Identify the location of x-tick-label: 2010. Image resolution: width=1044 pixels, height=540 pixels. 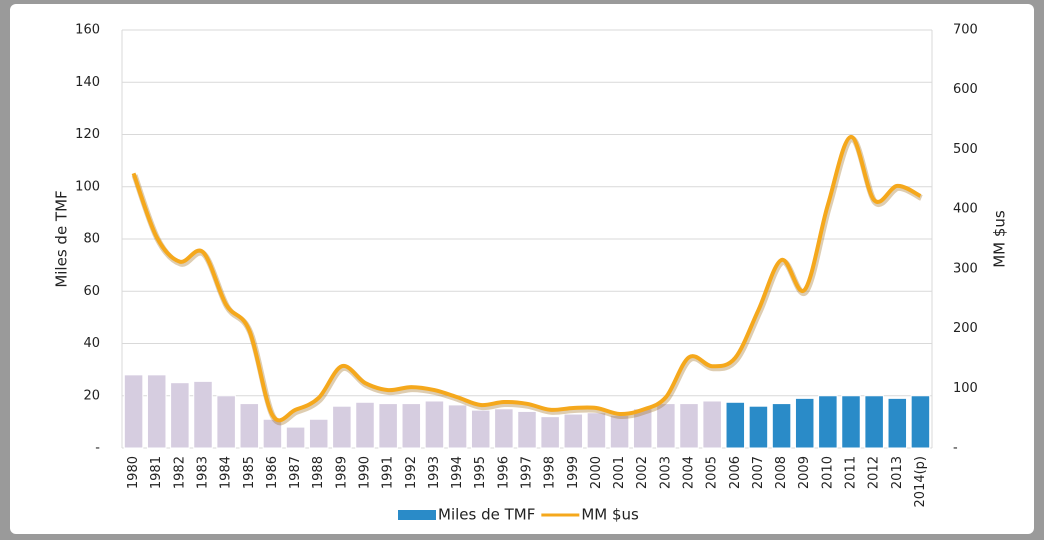
(827, 472).